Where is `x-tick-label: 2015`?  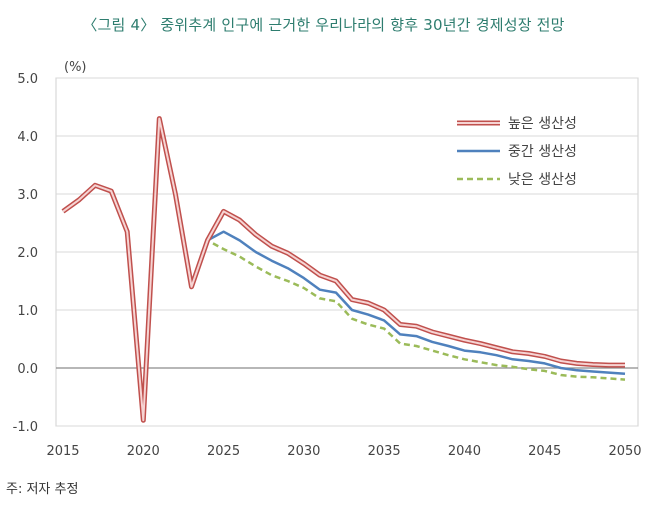 x-tick-label: 2015 is located at coordinates (62, 451).